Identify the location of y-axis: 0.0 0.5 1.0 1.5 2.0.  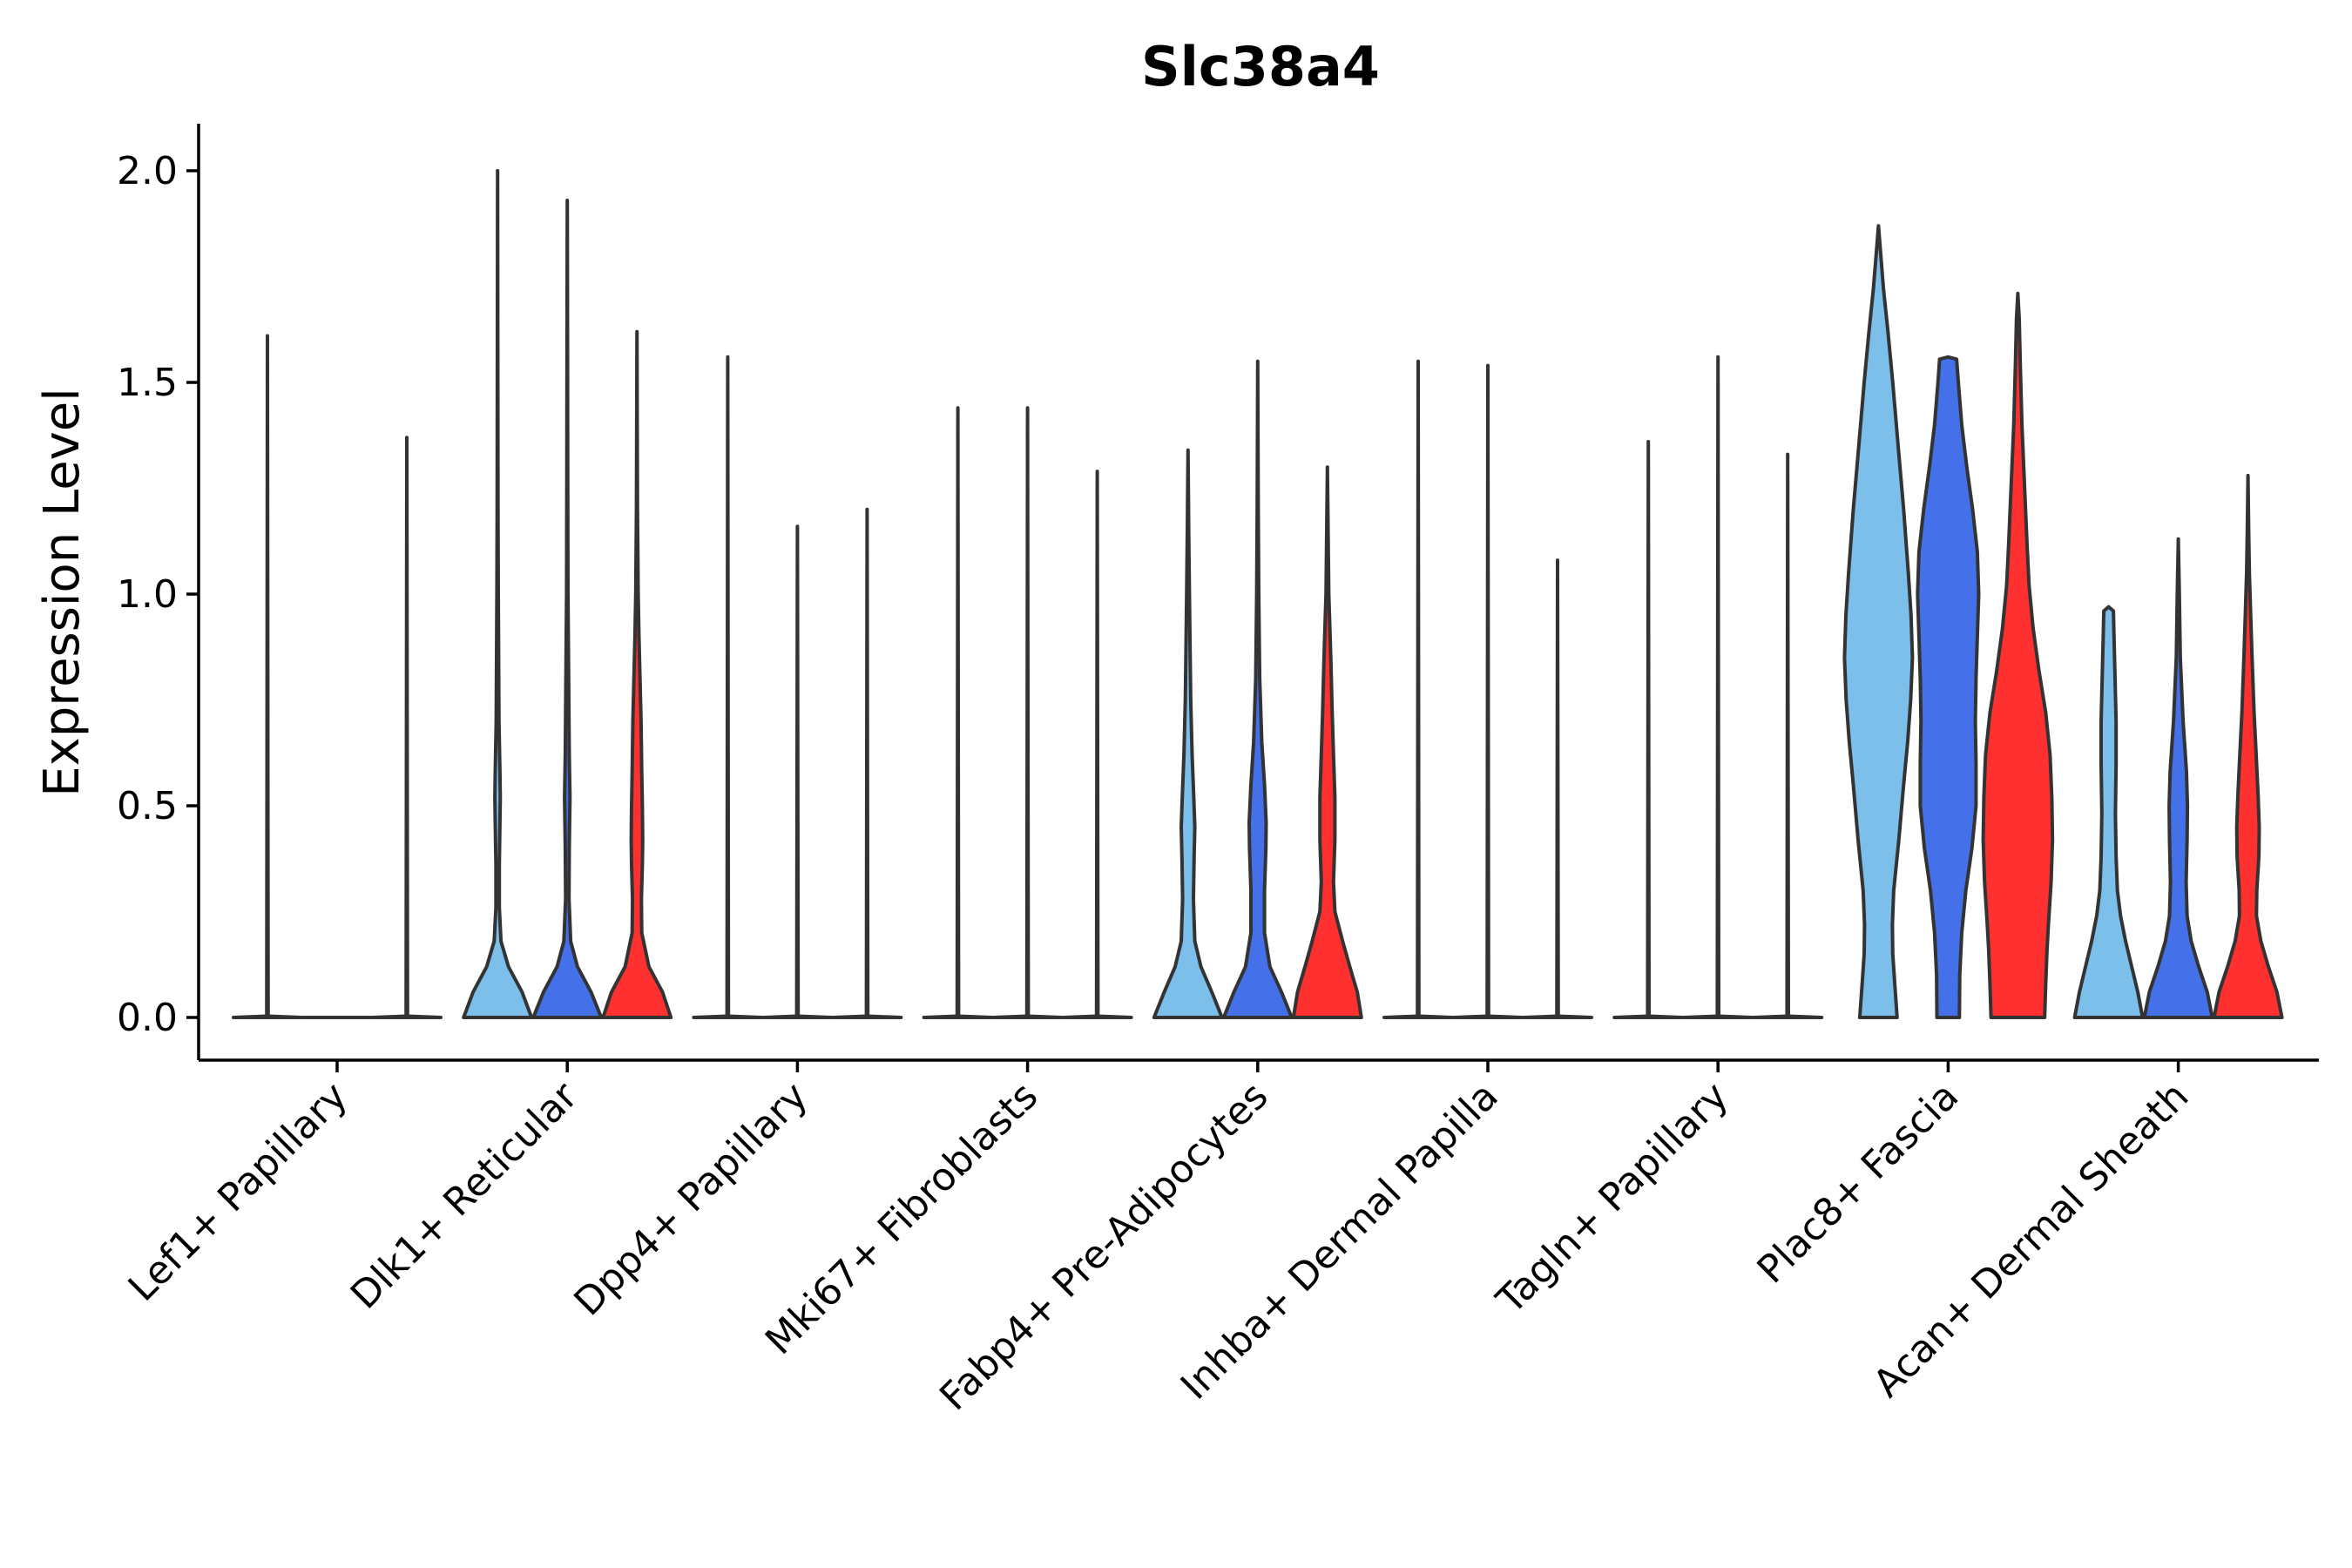
(158, 592).